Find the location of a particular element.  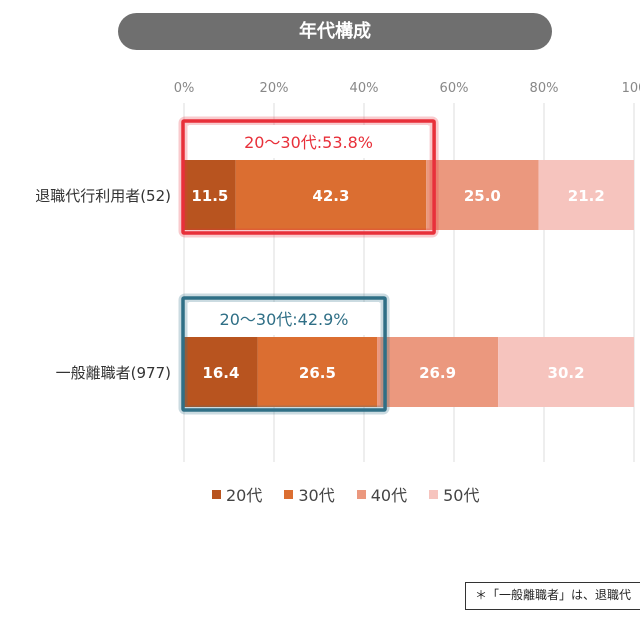

legend-label: 30代 is located at coordinates (316, 495).